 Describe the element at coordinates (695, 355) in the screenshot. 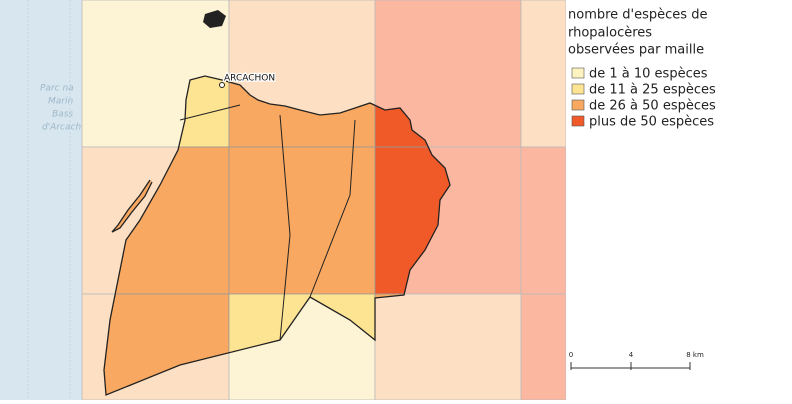

I see `scale-label: 8 km` at that location.